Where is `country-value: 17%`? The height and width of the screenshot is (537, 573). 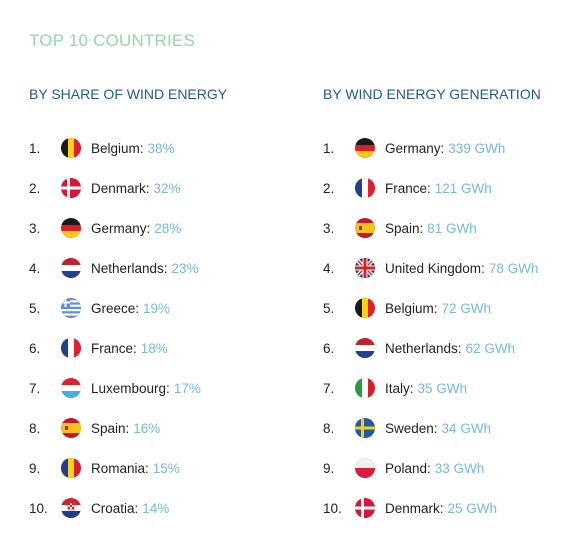
country-value: 17% is located at coordinates (187, 388).